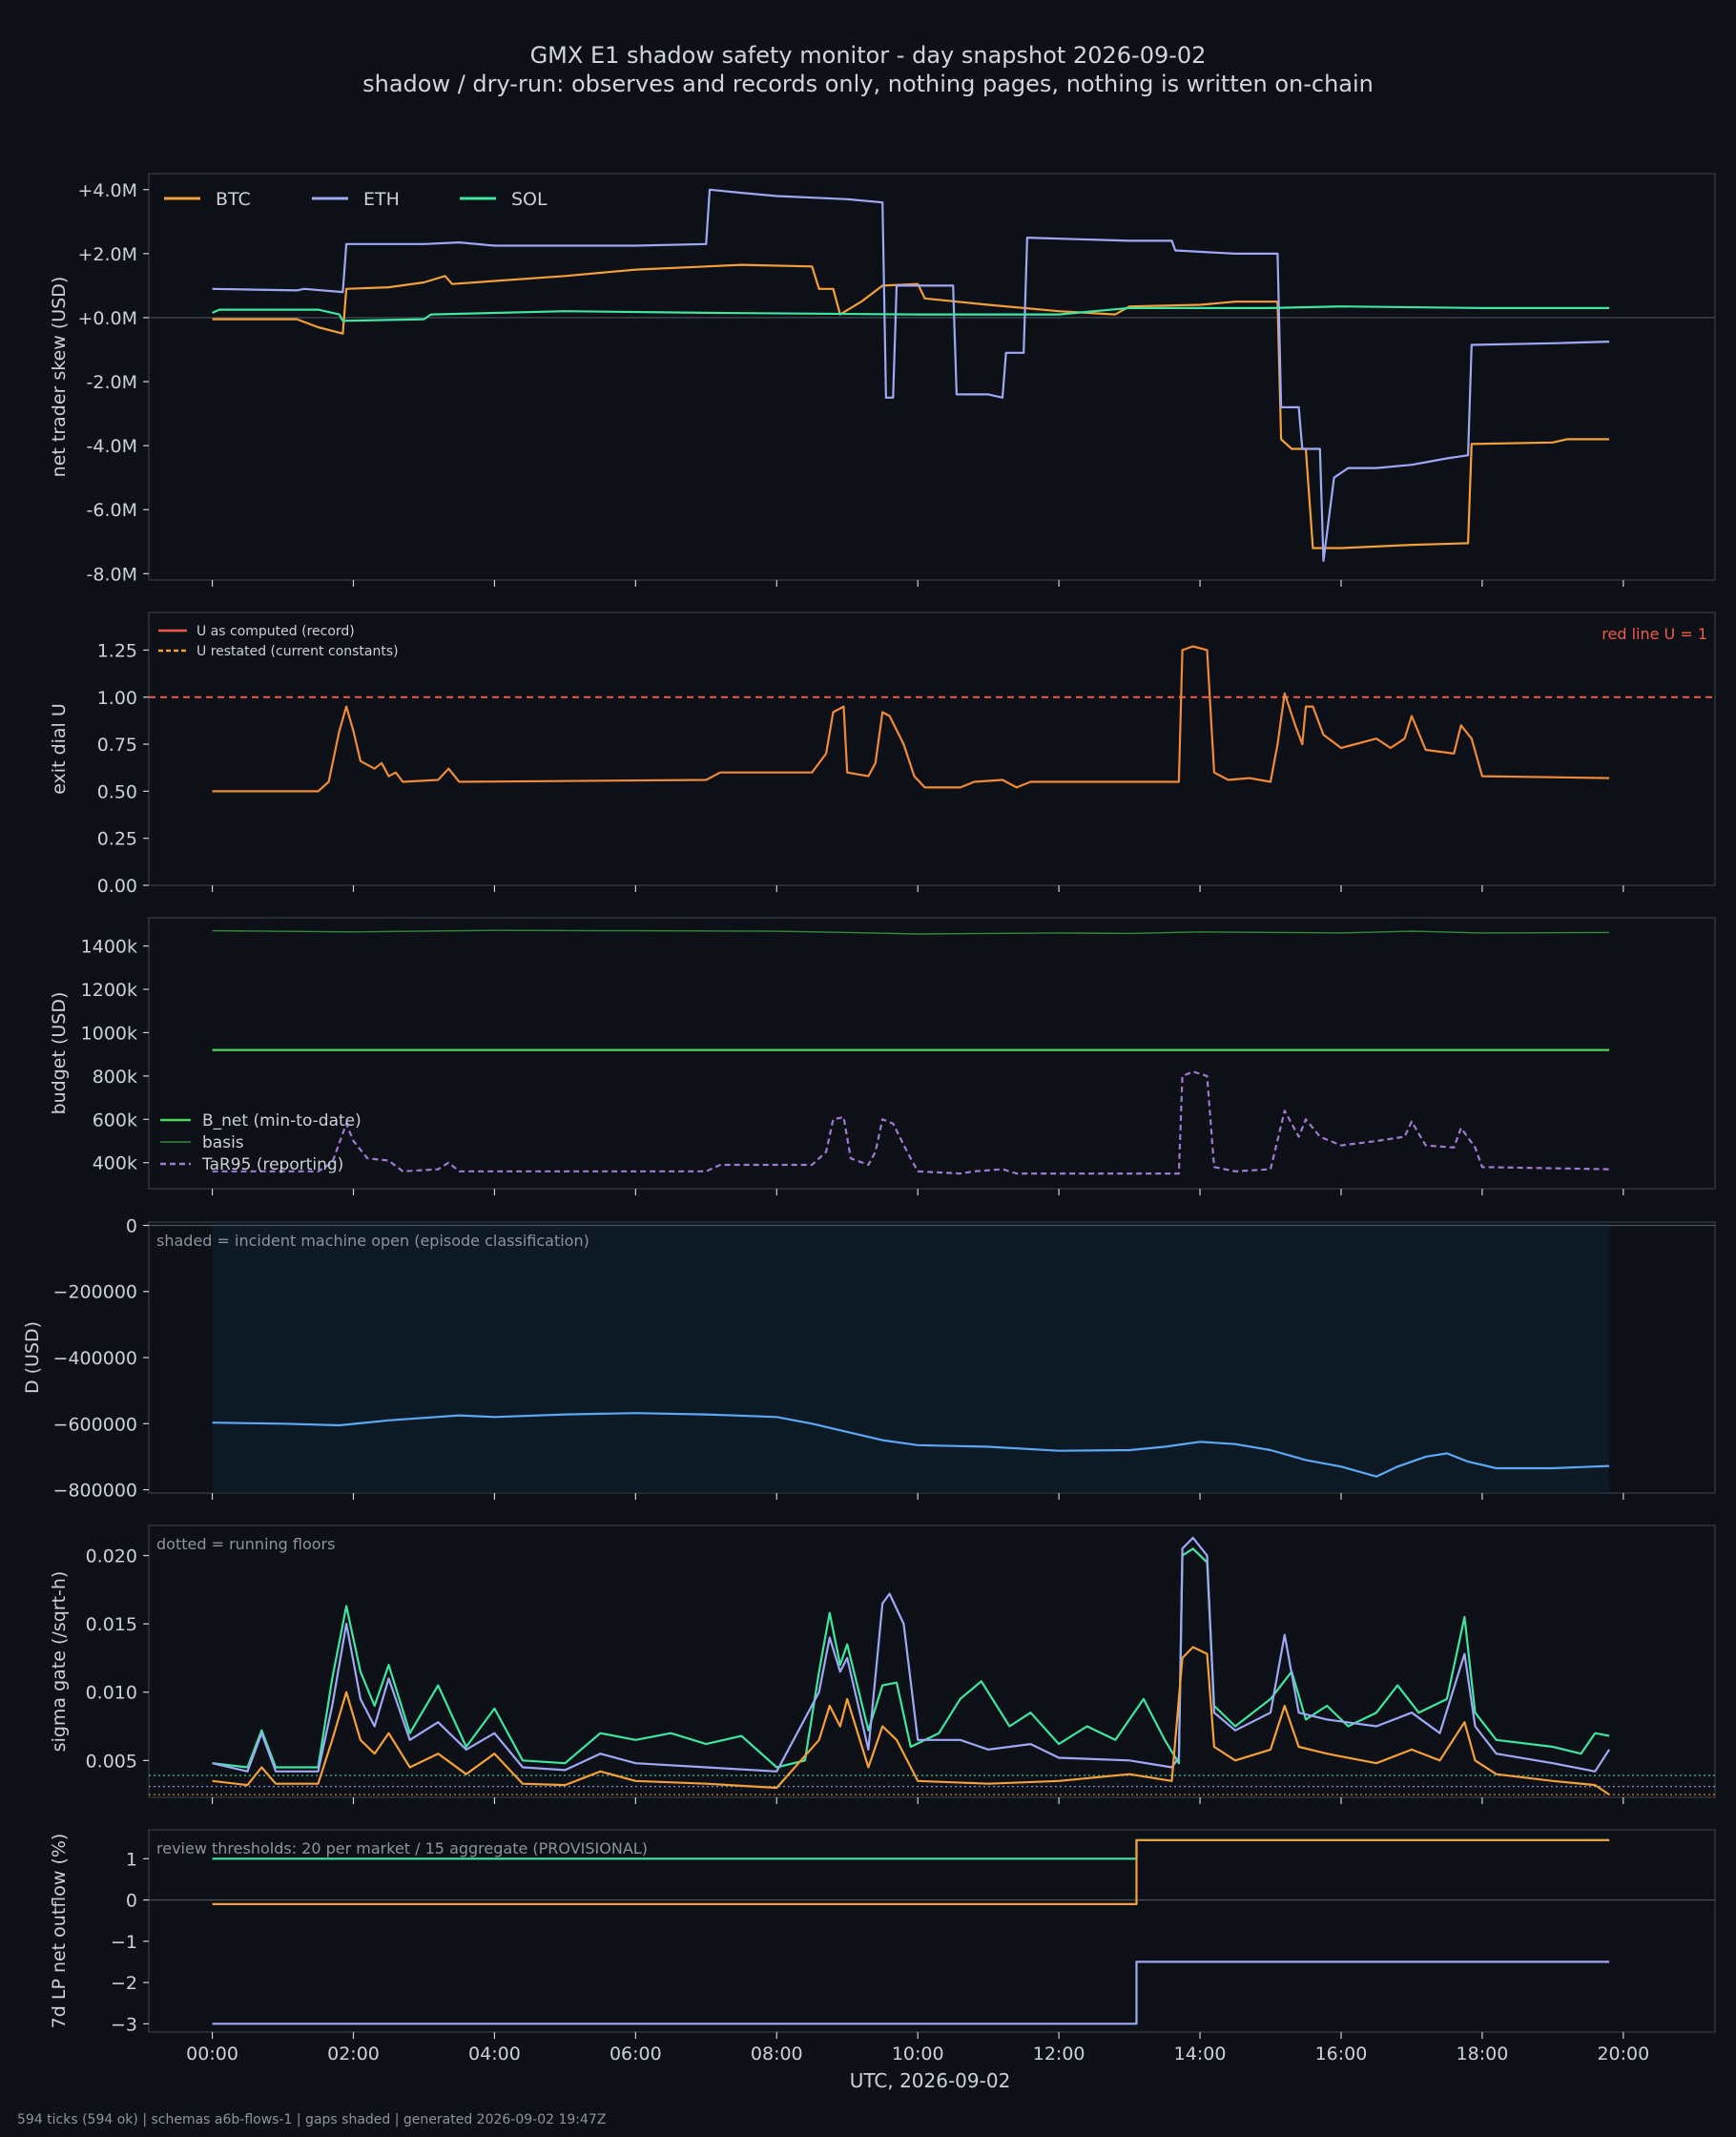  What do you see at coordinates (529, 199) in the screenshot?
I see `legend-label: SOL` at bounding box center [529, 199].